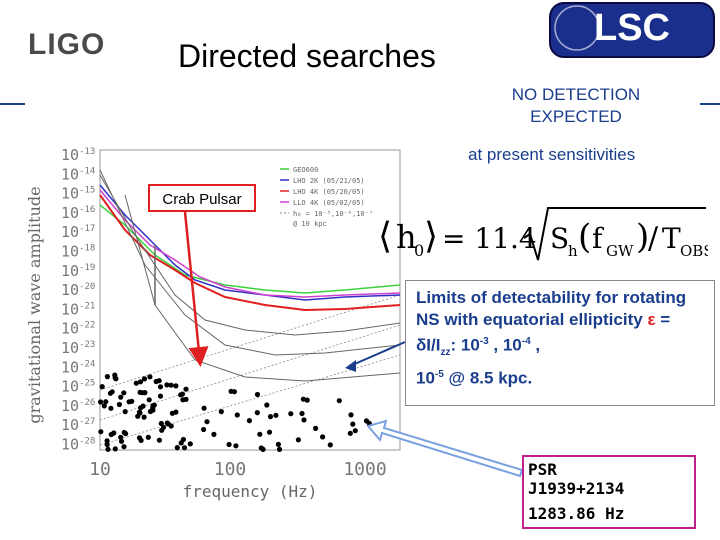 The height and width of the screenshot is (540, 720). What do you see at coordinates (333, 214) in the screenshot?
I see `legend-h0: h₀ = 10⁻⁵,10⁻⁶,10⁻⁷` at bounding box center [333, 214].